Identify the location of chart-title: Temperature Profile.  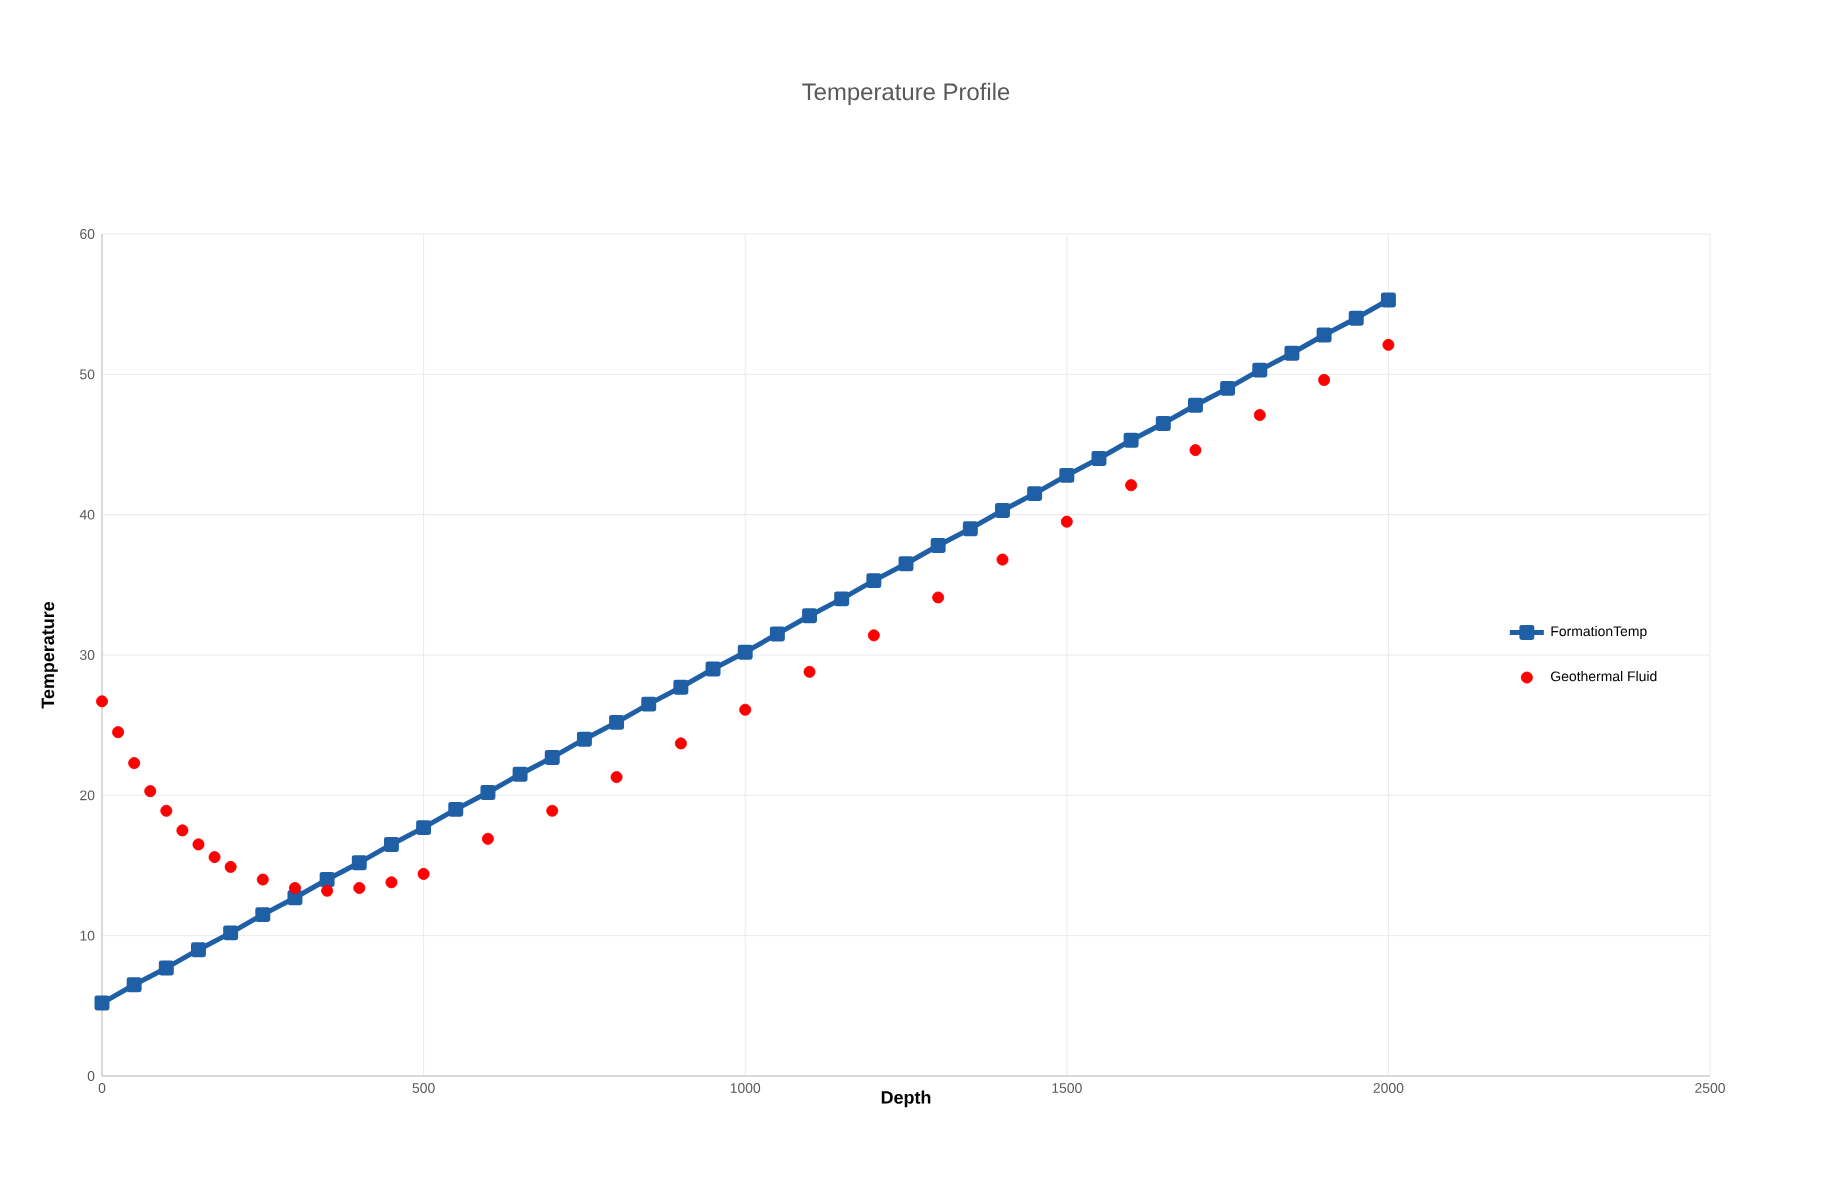
(906, 94).